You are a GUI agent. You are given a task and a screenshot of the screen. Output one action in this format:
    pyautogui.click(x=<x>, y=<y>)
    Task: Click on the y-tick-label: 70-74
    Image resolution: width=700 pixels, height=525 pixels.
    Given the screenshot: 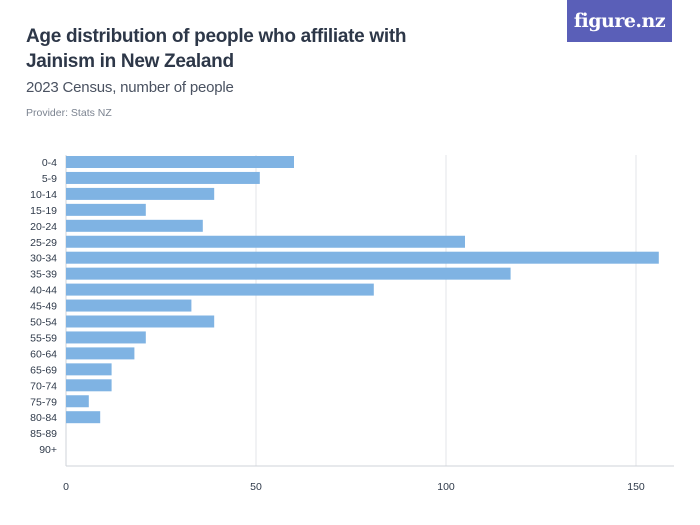 What is the action you would take?
    pyautogui.click(x=43, y=386)
    